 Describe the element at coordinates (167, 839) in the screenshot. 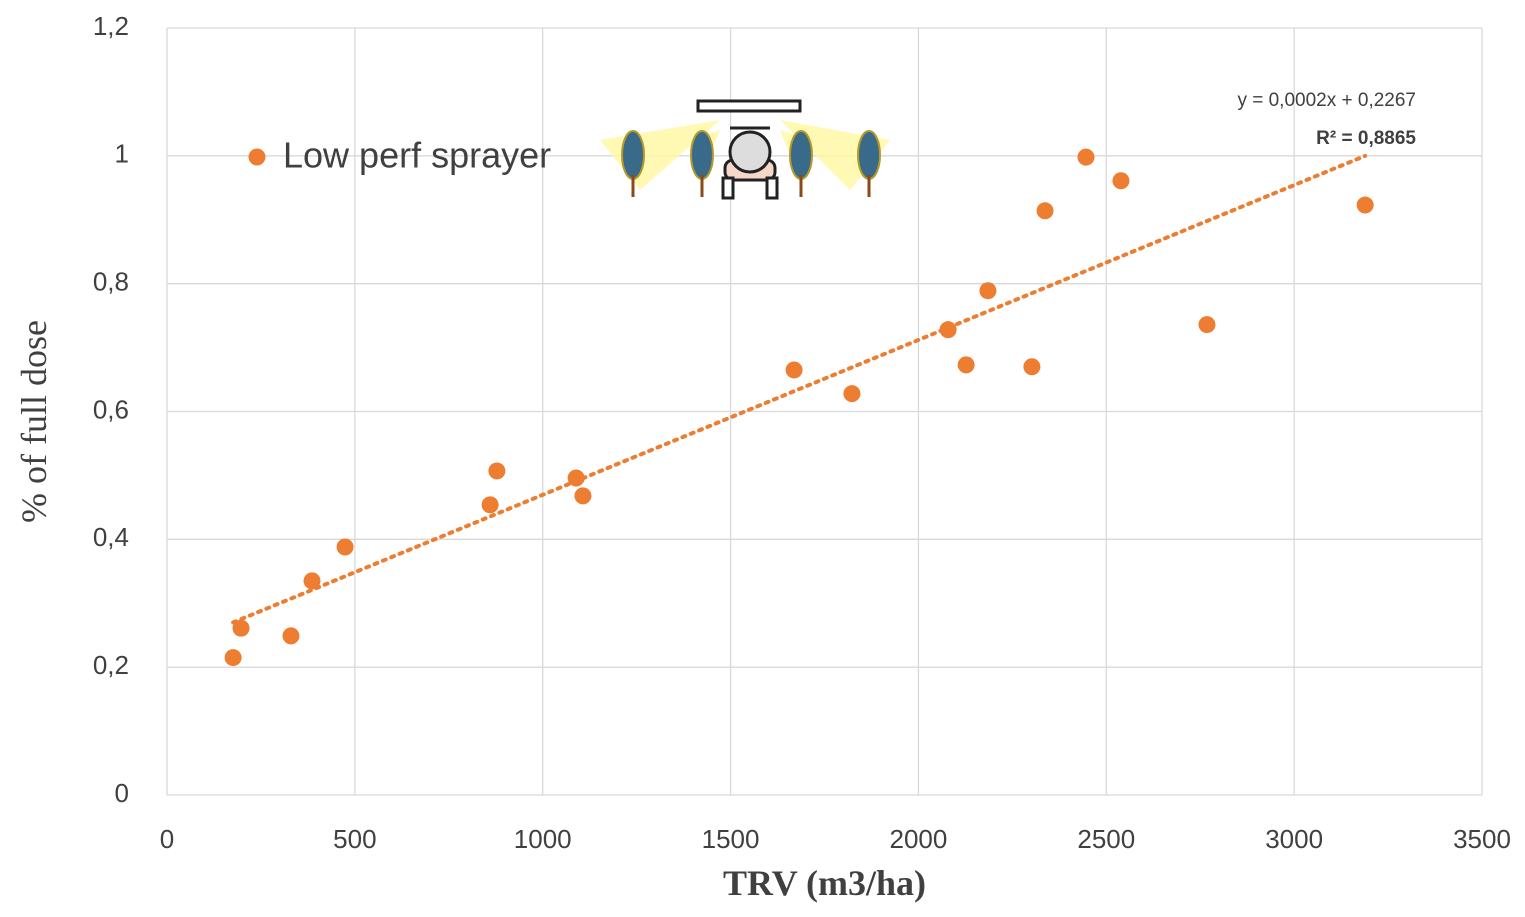

I see `x-tick-label: 0` at that location.